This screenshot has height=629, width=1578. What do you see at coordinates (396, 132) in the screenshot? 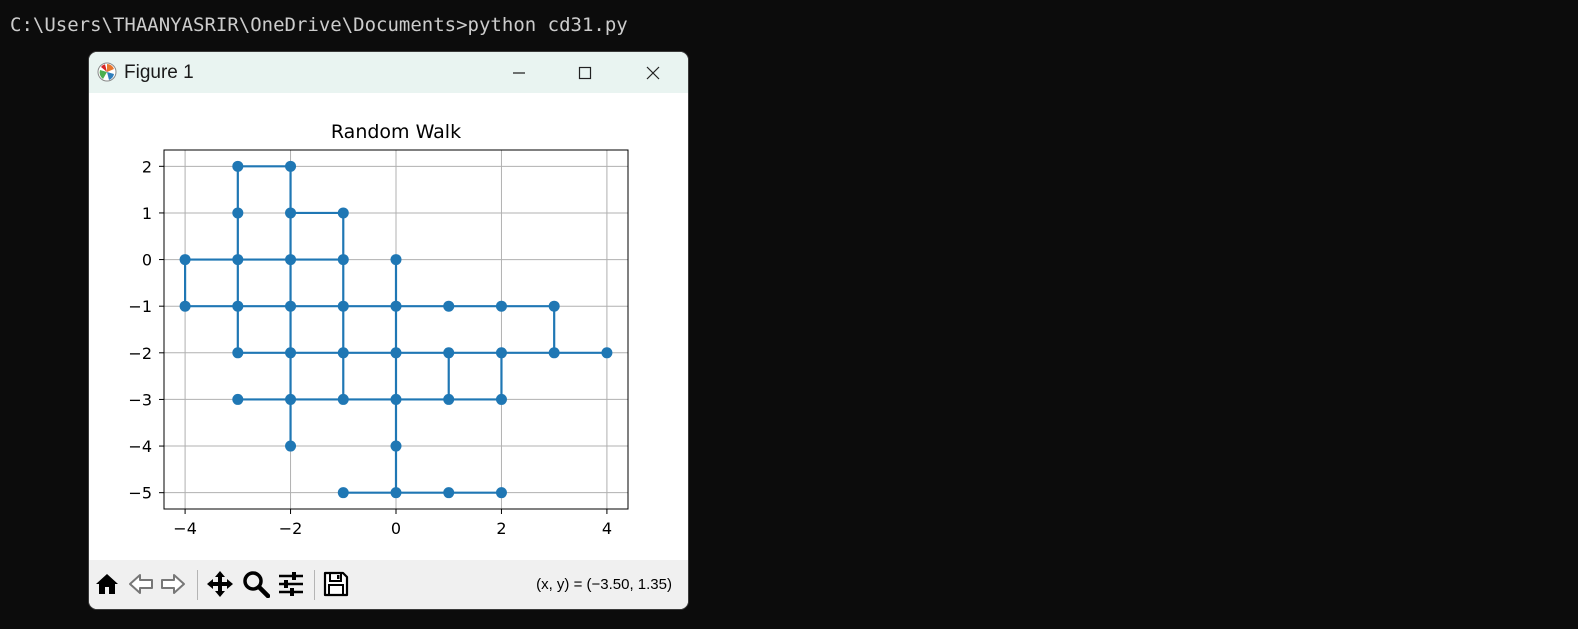
I see `chart-title: Random Walk` at bounding box center [396, 132].